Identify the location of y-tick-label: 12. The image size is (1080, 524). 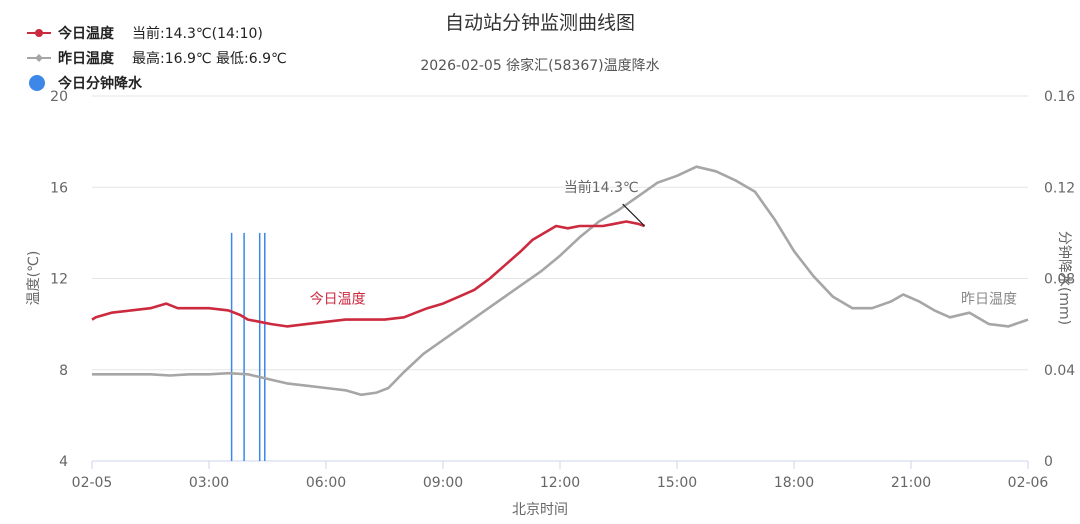
(59, 280).